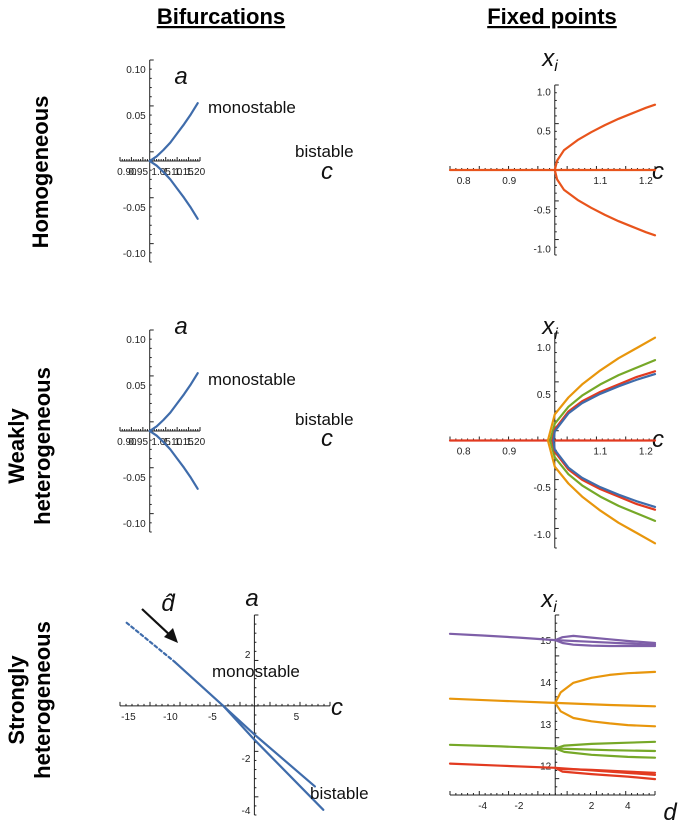  I want to click on col-title-fixed-points: Fixed points, so click(552, 16).